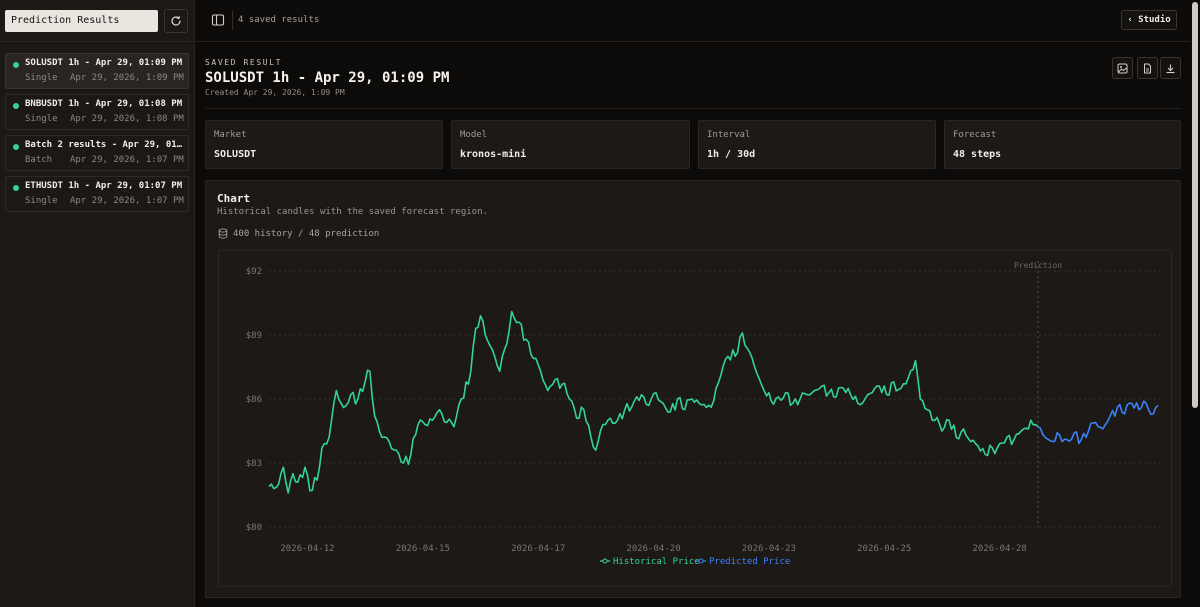 This screenshot has width=1200, height=607. Describe the element at coordinates (279, 20) in the screenshot. I see `saved-count: 4 saved results` at that location.